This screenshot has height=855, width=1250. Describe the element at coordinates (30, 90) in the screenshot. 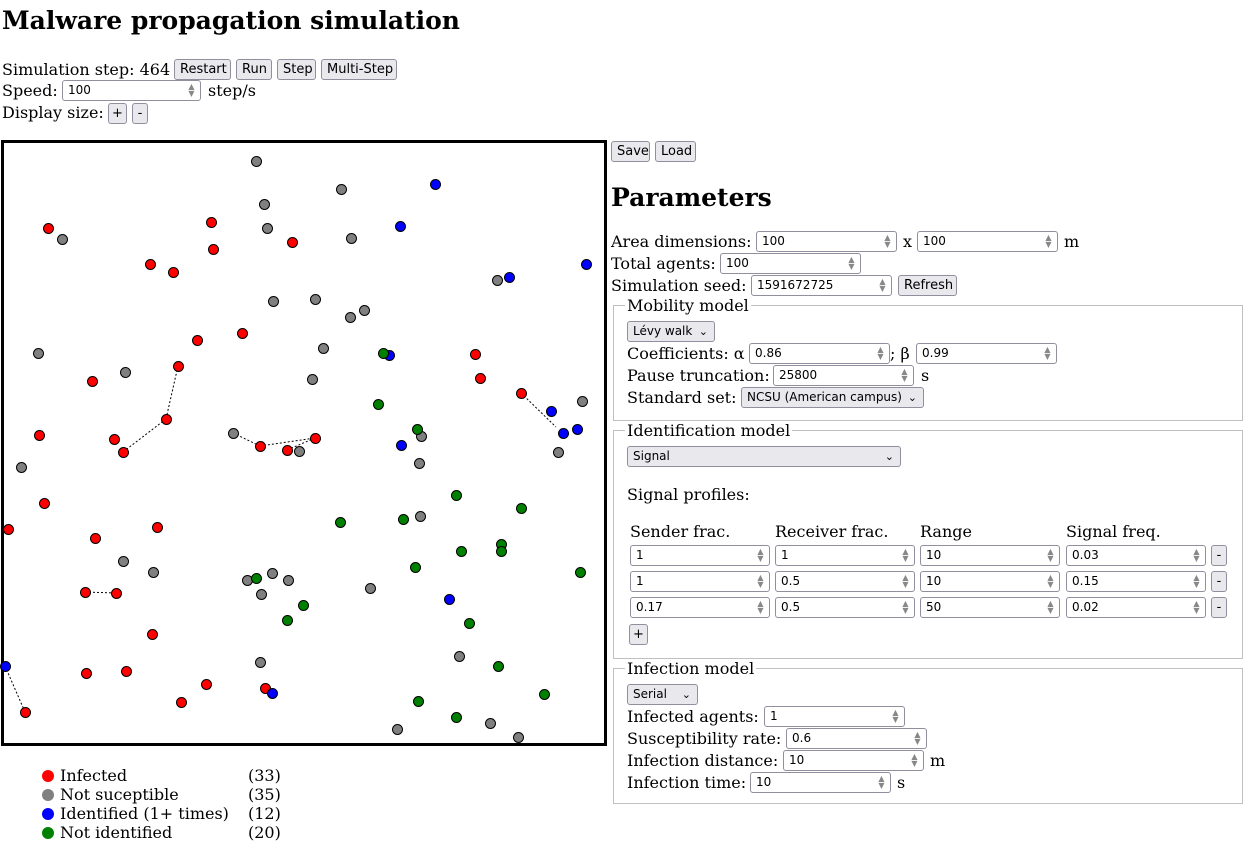

I see `speed-label: Speed:` at that location.